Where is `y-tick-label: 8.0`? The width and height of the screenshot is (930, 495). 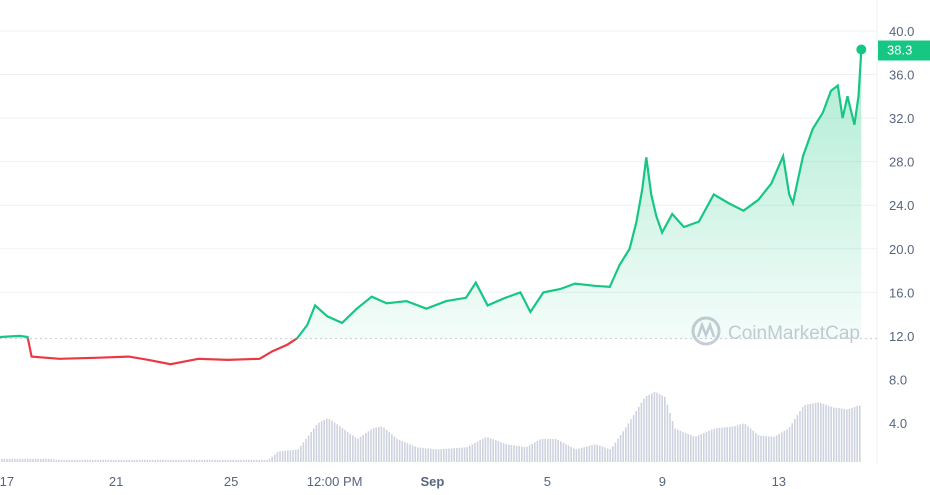 y-tick-label: 8.0 is located at coordinates (898, 379).